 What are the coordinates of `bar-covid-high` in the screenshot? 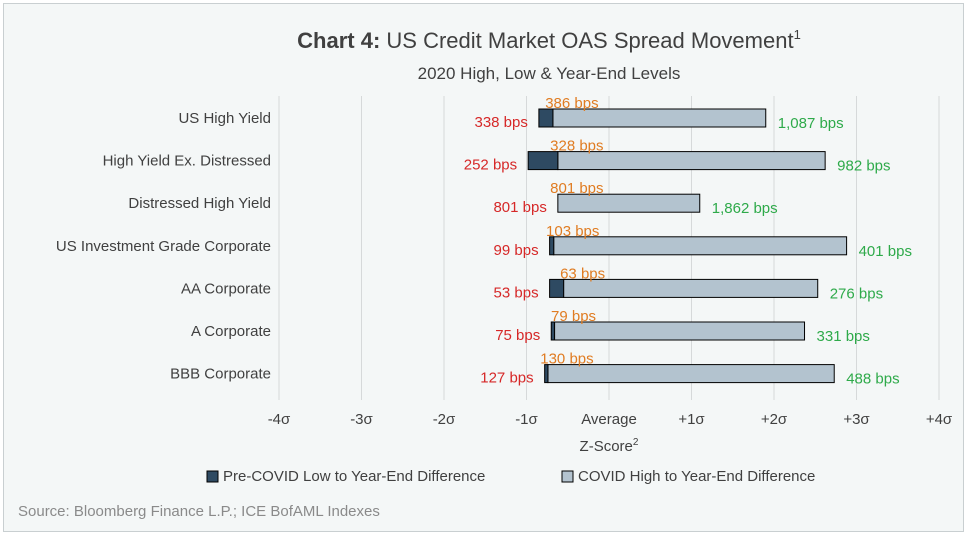 It's located at (629, 203).